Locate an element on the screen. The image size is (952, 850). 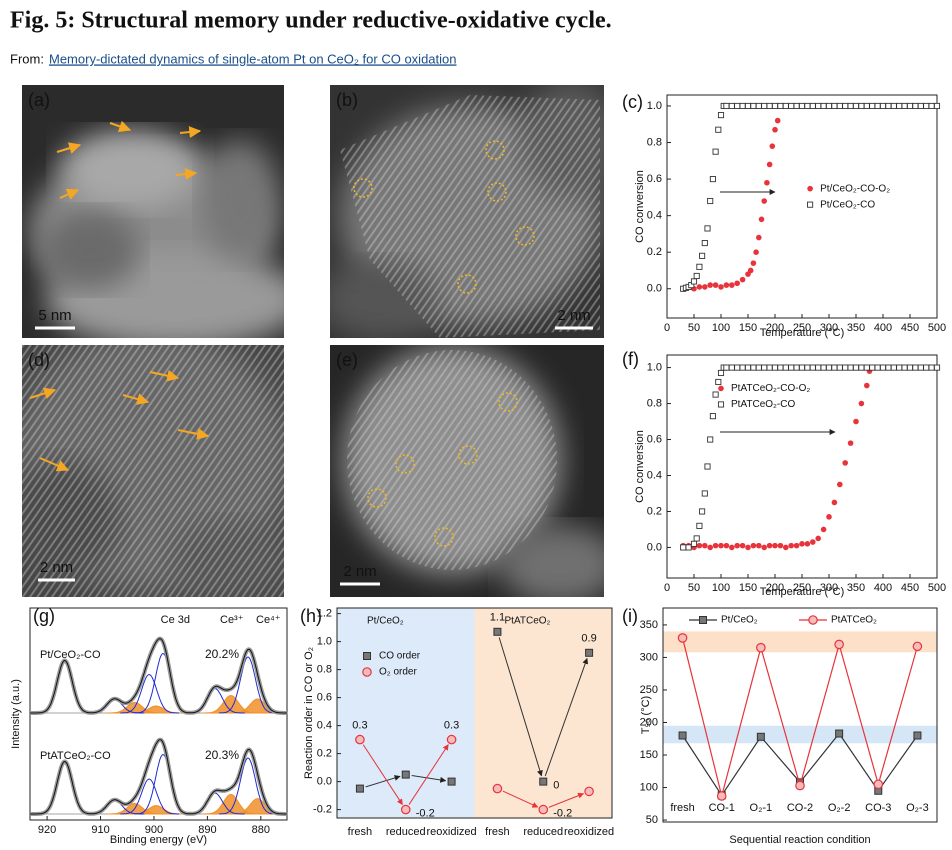
ratio-label: 20.2% is located at coordinates (222, 654).